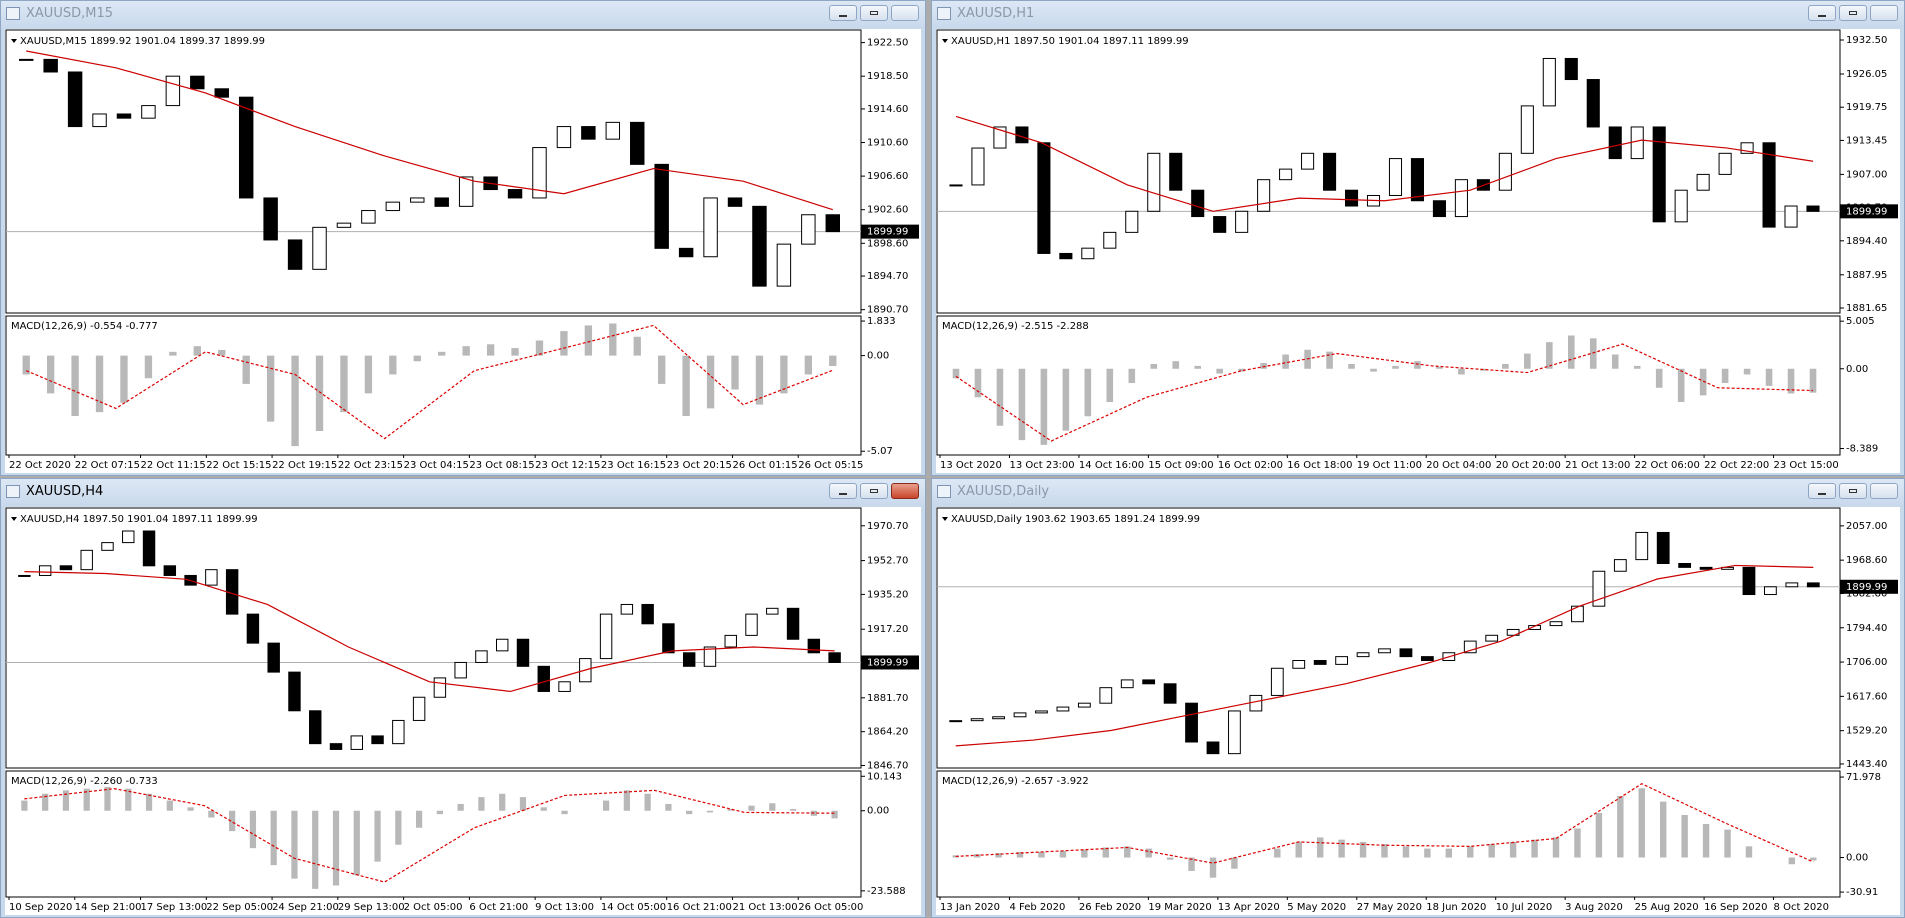 This screenshot has height=918, width=1905. Describe the element at coordinates (1389, 907) in the screenshot. I see `time-label: 27 May 2020` at that location.